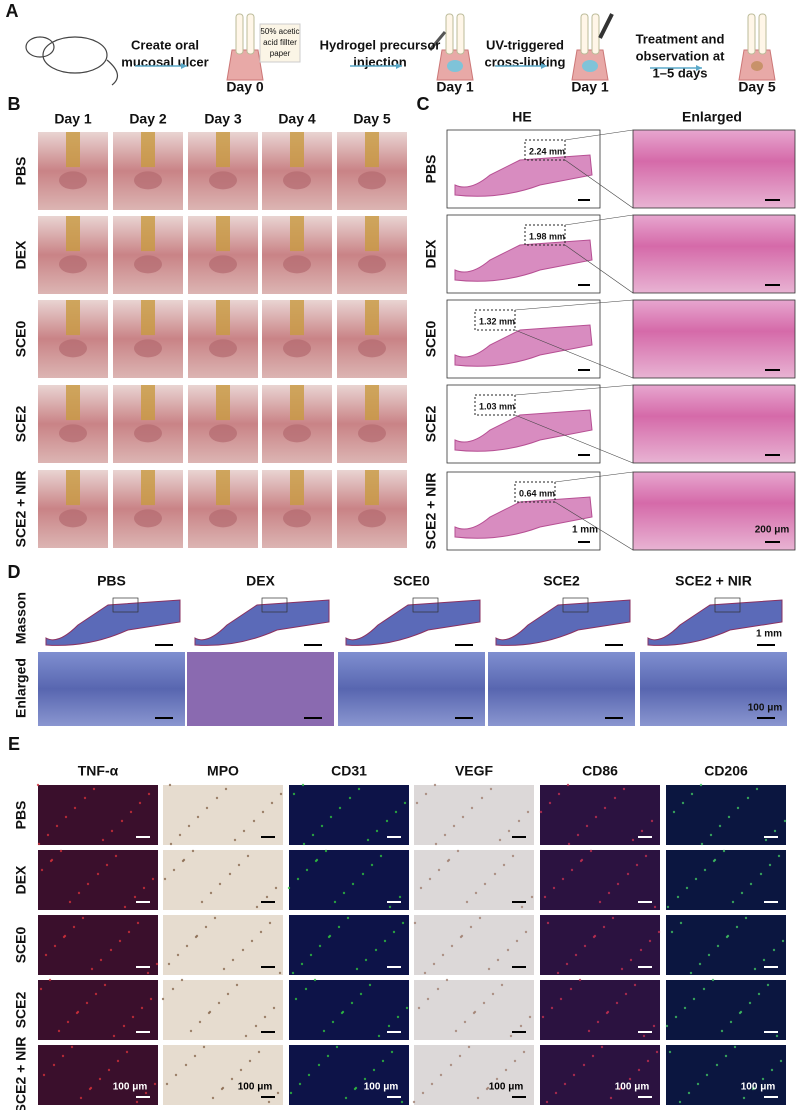  I want to click on measurement: 1.98 mm, so click(547, 236).